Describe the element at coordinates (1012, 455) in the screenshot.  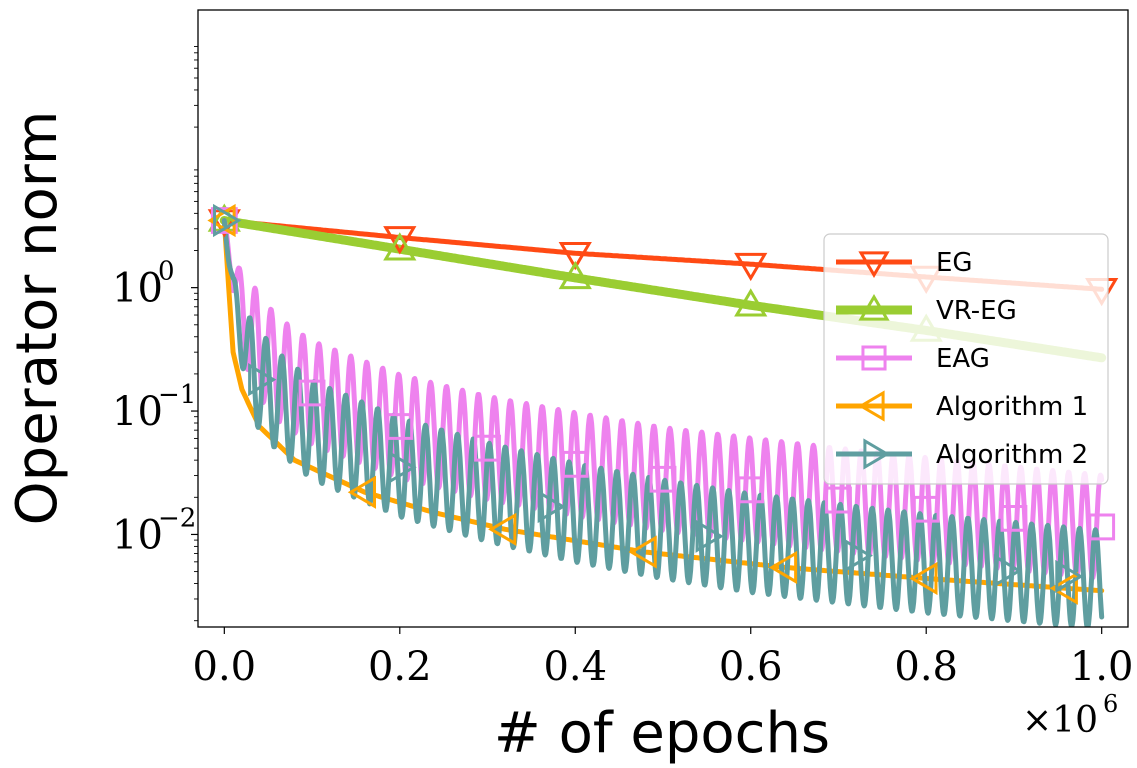
I see `legend-label-algorithm-2: Algorithm 2` at that location.